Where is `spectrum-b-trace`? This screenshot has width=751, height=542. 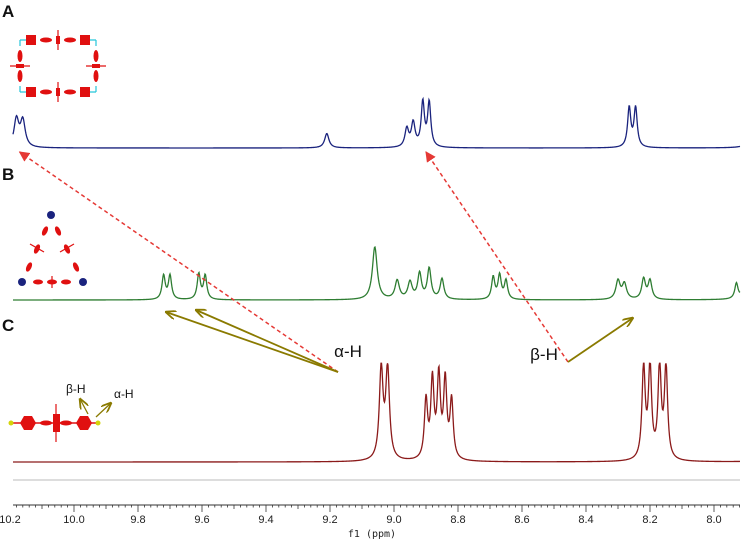
spectrum-b-trace is located at coordinates (377, 273).